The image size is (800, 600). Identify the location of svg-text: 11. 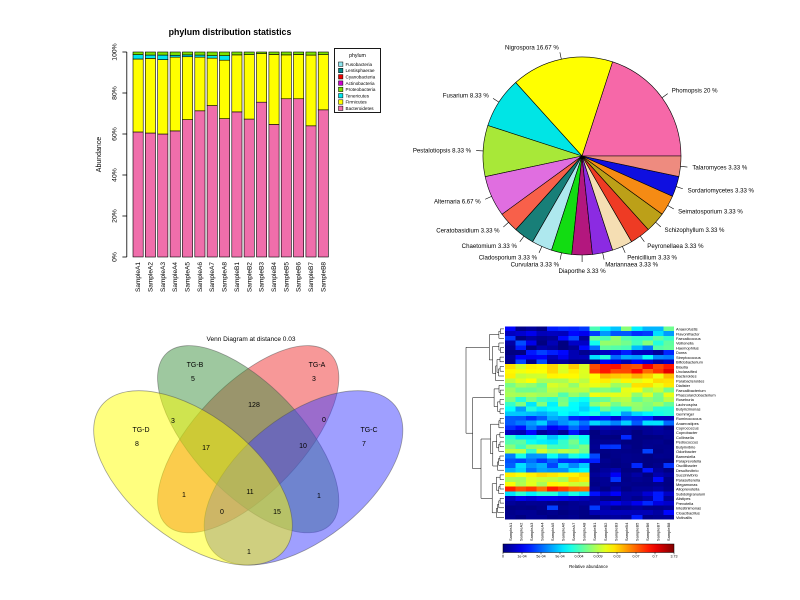
(249, 492).